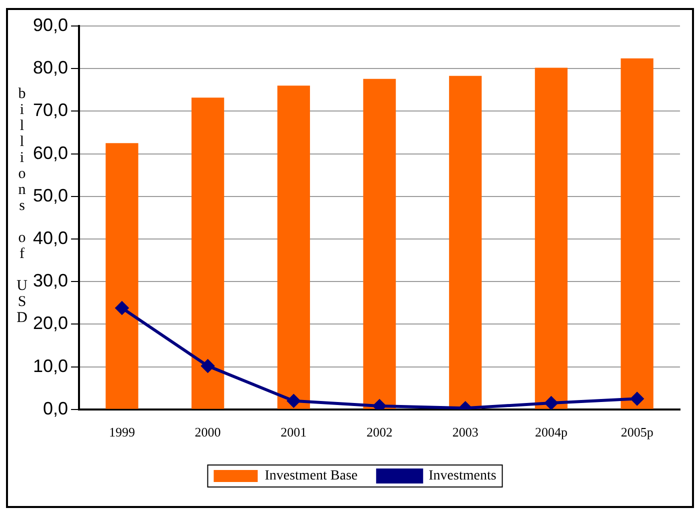 The height and width of the screenshot is (511, 696). What do you see at coordinates (462, 476) in the screenshot?
I see `legend-label: Investments` at bounding box center [462, 476].